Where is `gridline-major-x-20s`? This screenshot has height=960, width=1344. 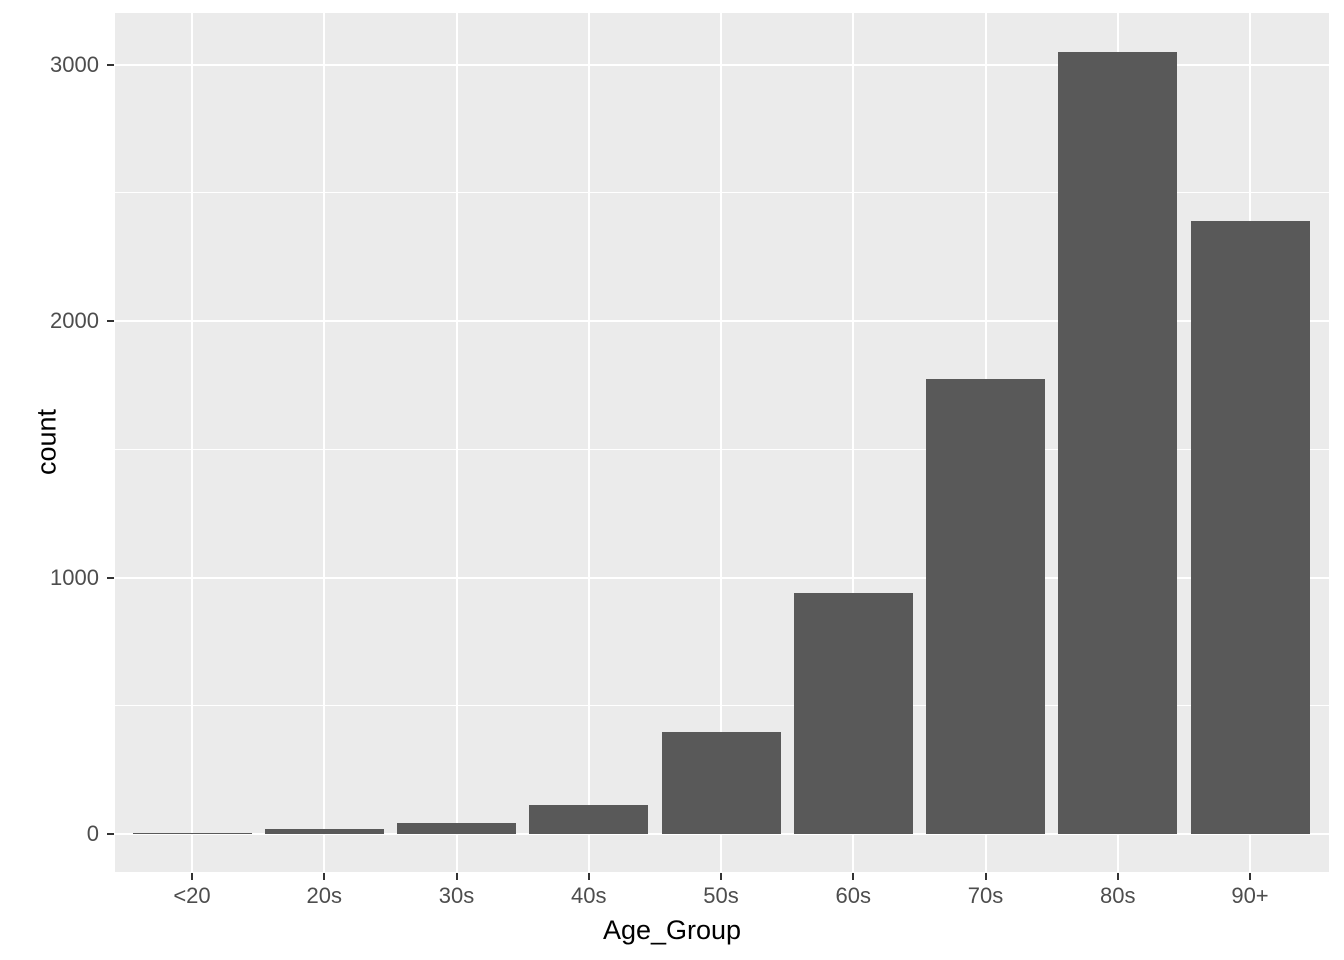
gridline-major-x-20s is located at coordinates (324, 442).